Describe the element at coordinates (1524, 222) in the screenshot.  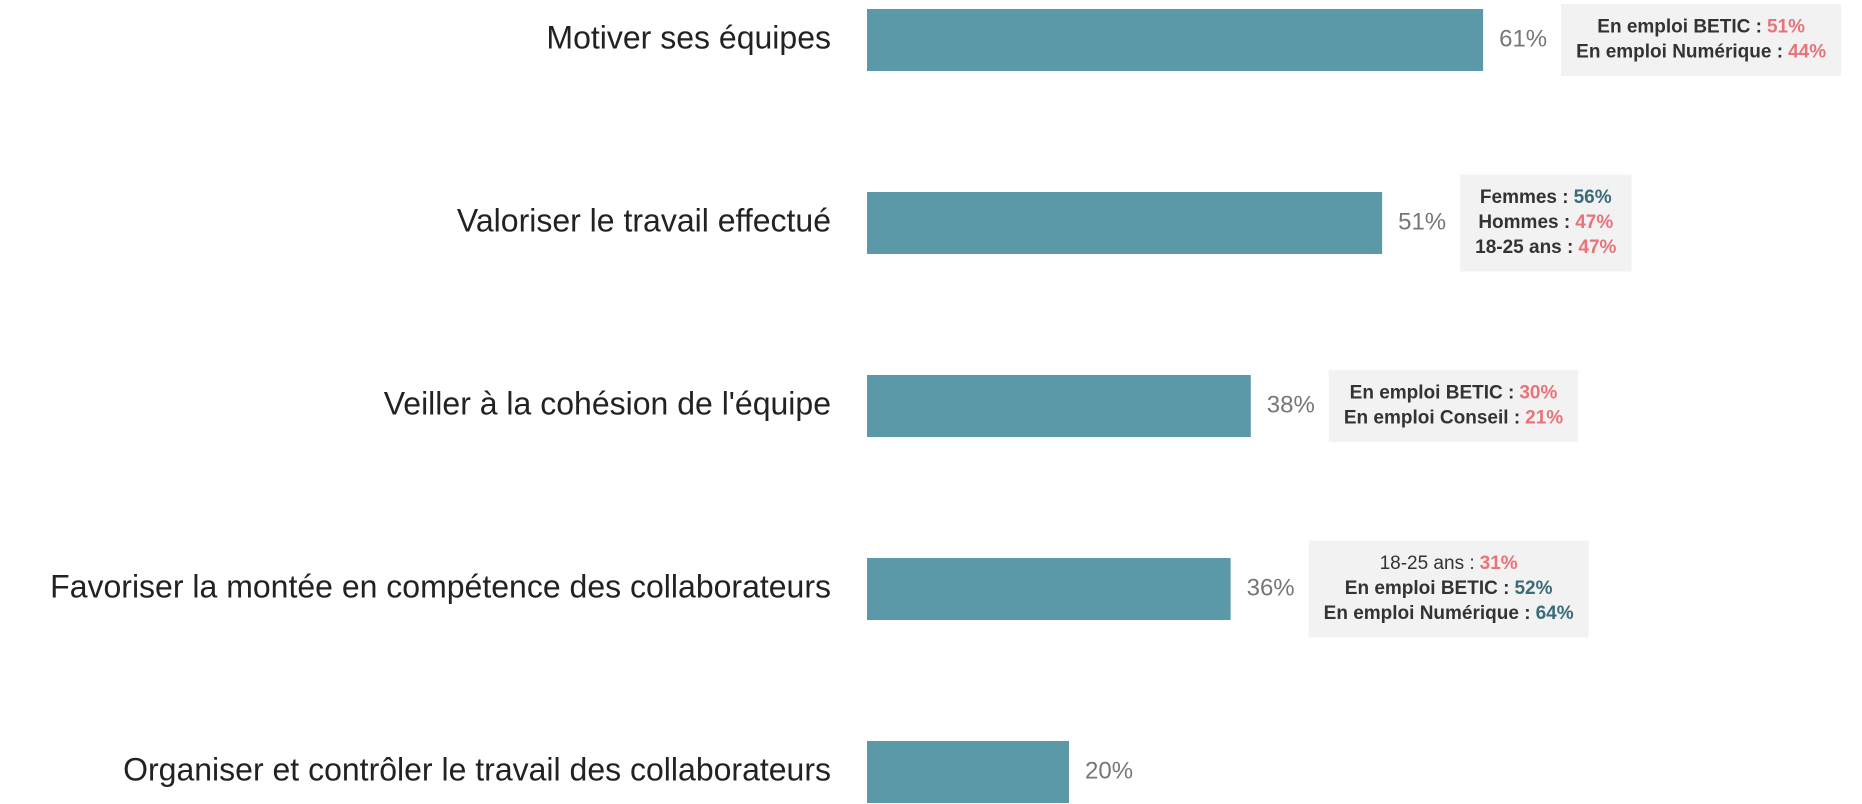
I see `annotation-label: Hommes :` at that location.